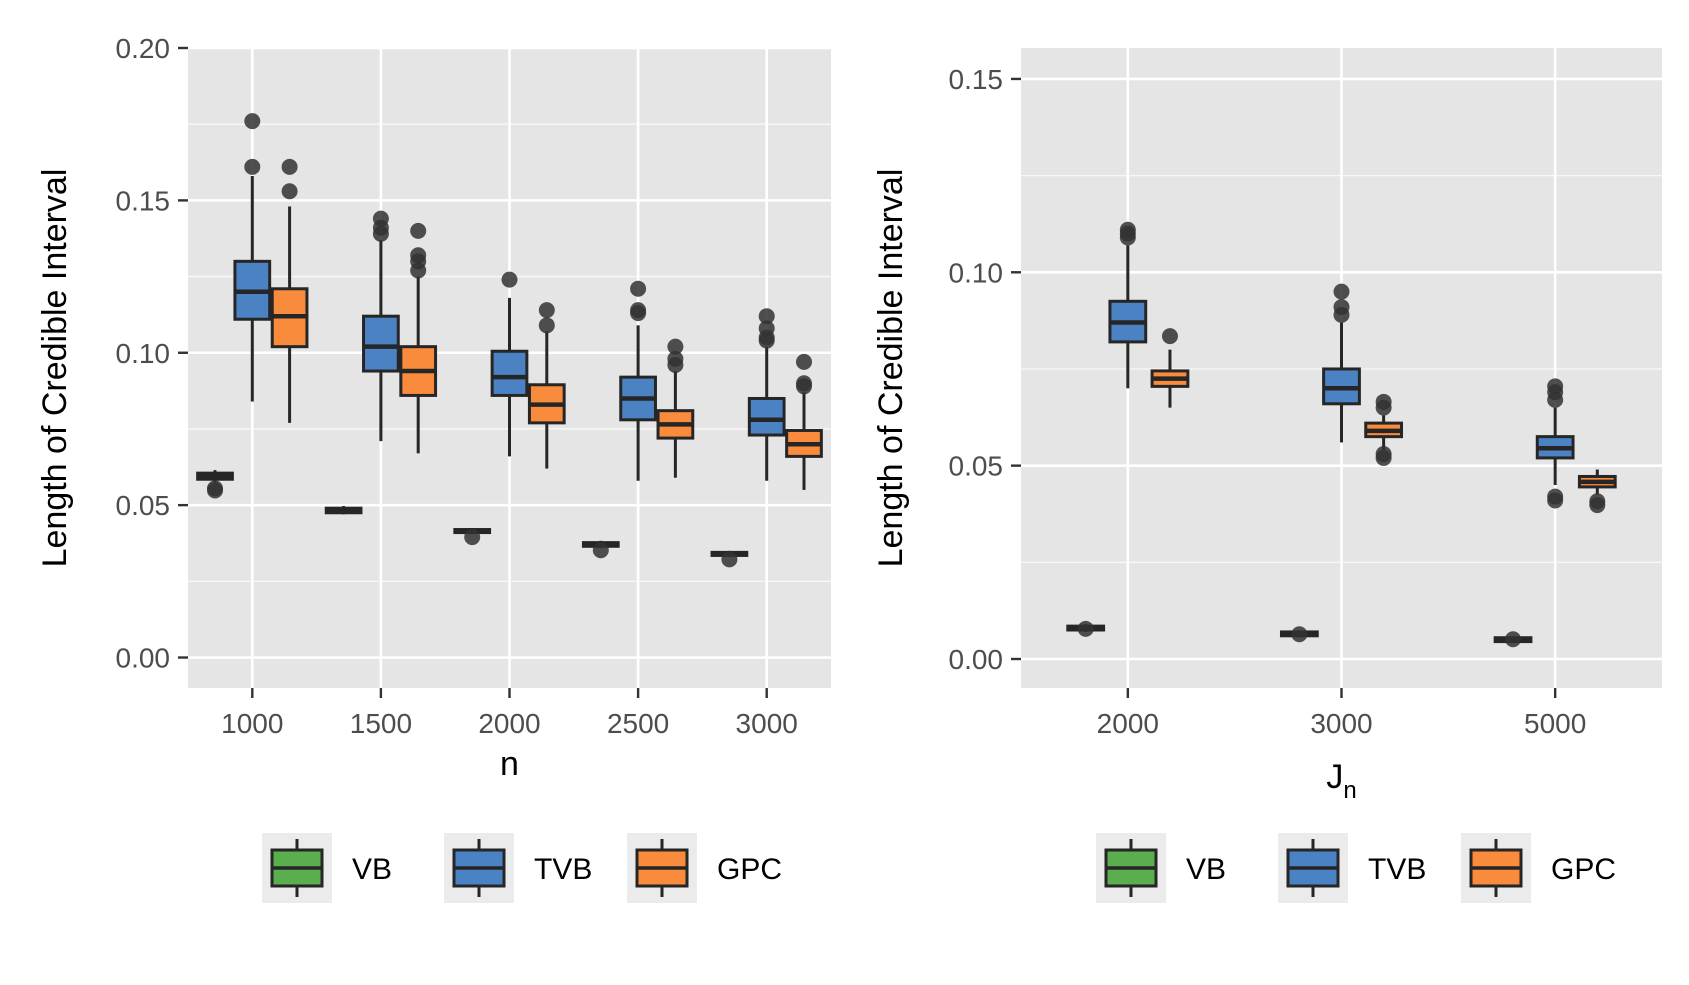  Describe the element at coordinates (1349, 790) in the screenshot. I see `x-axis-title-subscript: n` at that location.